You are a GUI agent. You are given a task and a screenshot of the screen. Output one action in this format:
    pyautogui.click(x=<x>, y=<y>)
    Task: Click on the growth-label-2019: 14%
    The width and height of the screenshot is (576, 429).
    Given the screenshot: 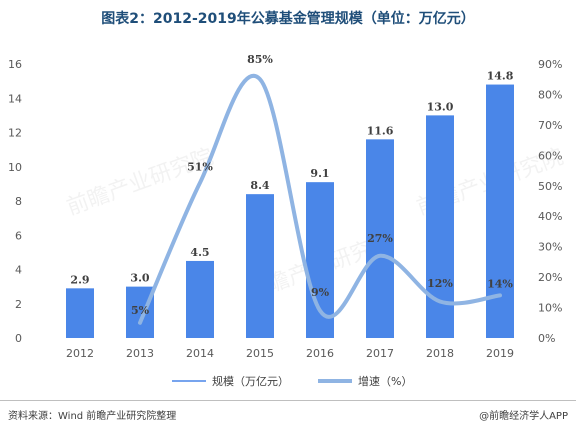 What is the action you would take?
    pyautogui.click(x=500, y=283)
    